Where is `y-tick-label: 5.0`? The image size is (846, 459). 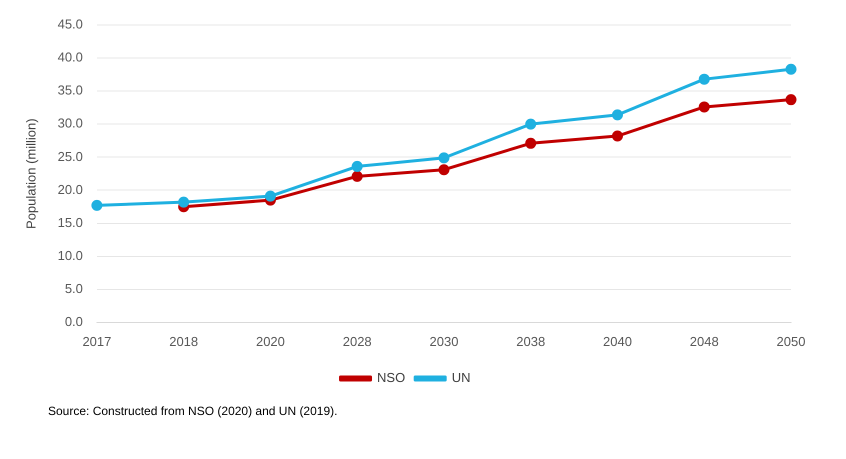
y-tick-label: 5.0 is located at coordinates (73, 288).